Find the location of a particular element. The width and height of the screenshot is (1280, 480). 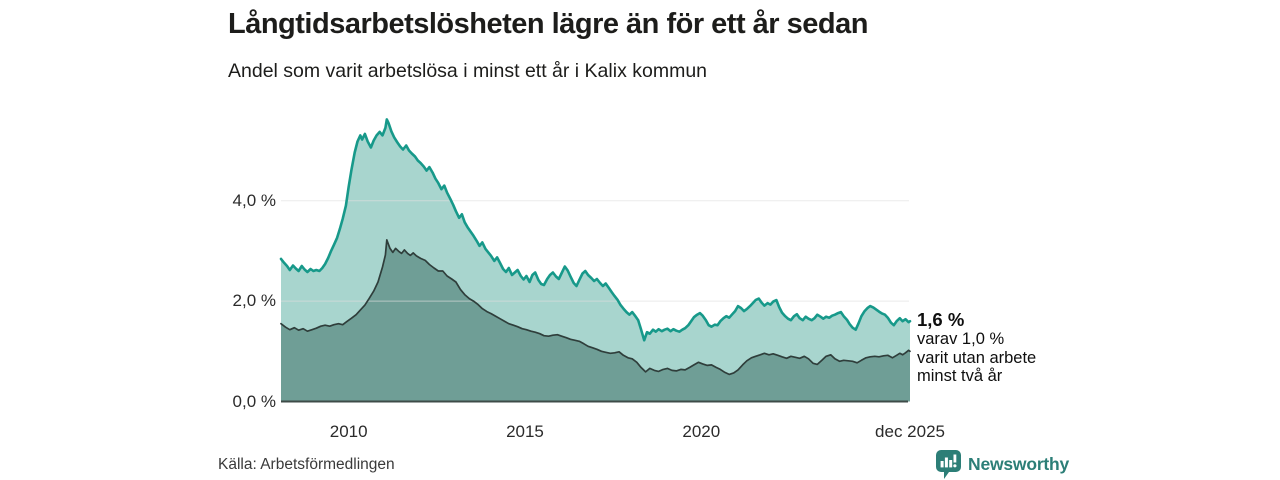

x-tick-label: 2015 is located at coordinates (525, 431).